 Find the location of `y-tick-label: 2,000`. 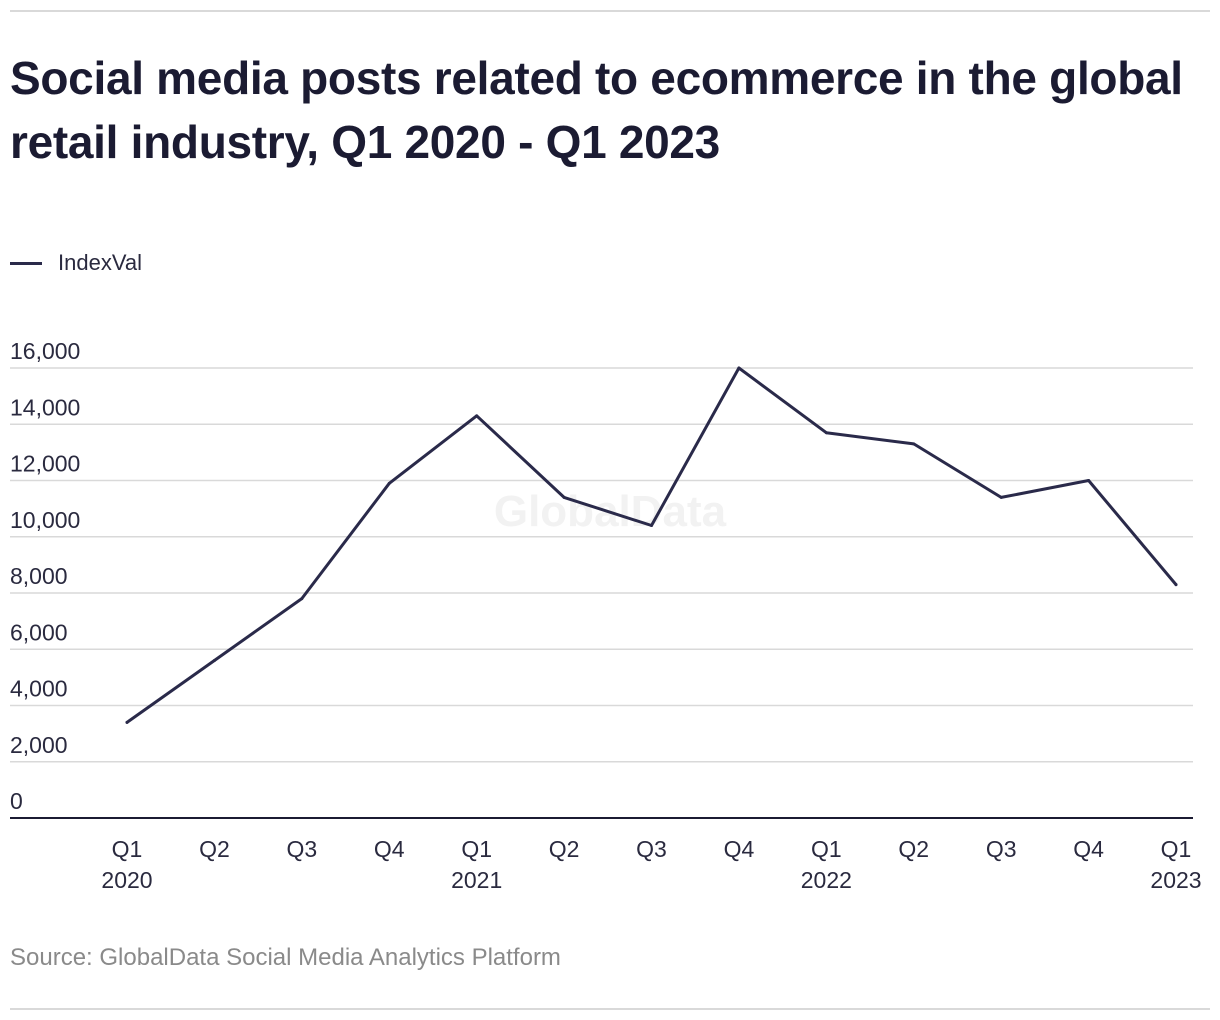

y-tick-label: 2,000 is located at coordinates (39, 745).